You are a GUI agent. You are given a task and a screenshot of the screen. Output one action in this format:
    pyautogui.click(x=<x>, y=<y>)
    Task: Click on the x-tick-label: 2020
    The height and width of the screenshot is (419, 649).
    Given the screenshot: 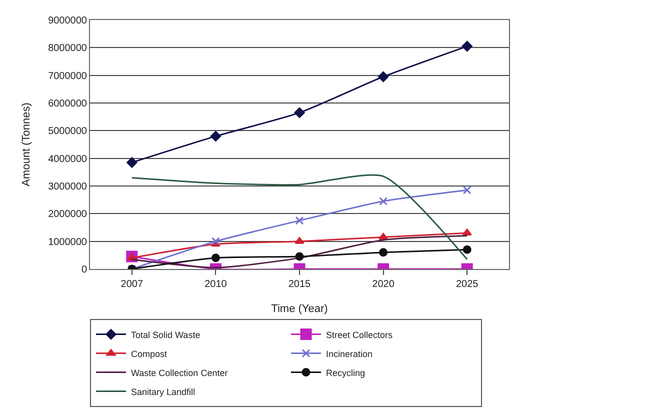 What is the action you would take?
    pyautogui.click(x=383, y=284)
    